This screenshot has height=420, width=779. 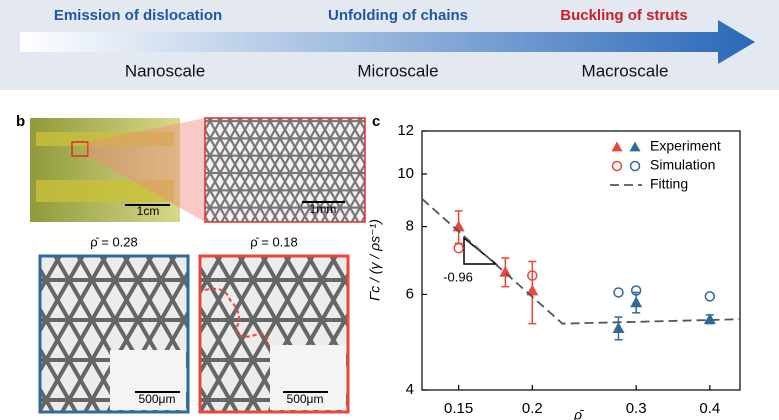 What do you see at coordinates (387, 42) in the screenshot?
I see `scale-arrow` at bounding box center [387, 42].